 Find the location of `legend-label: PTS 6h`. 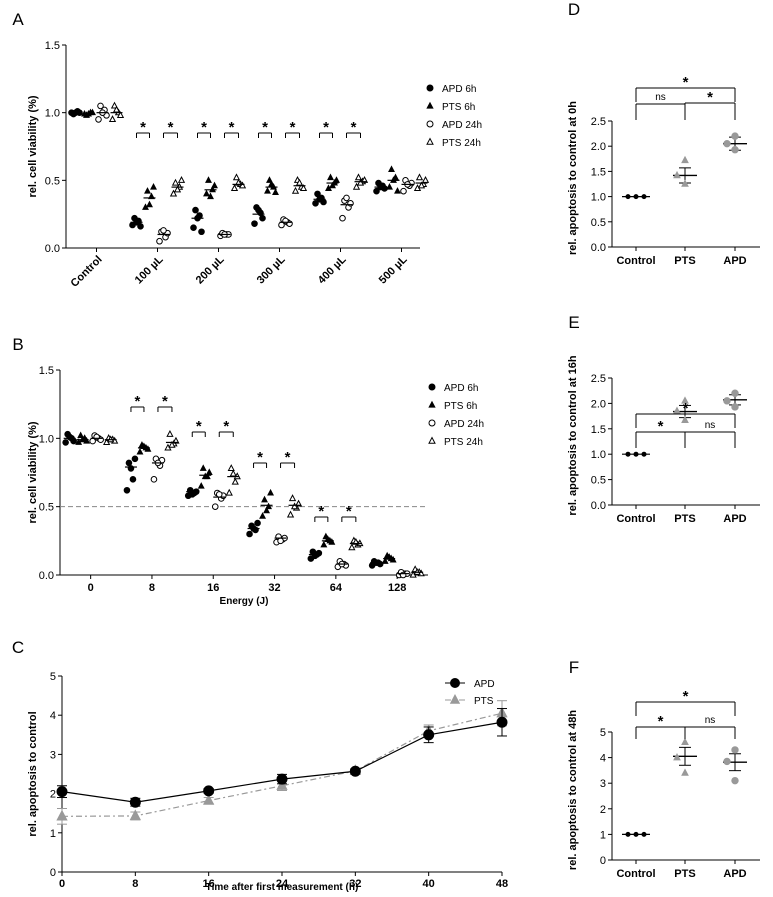

legend-label: PTS 6h is located at coordinates (458, 107).